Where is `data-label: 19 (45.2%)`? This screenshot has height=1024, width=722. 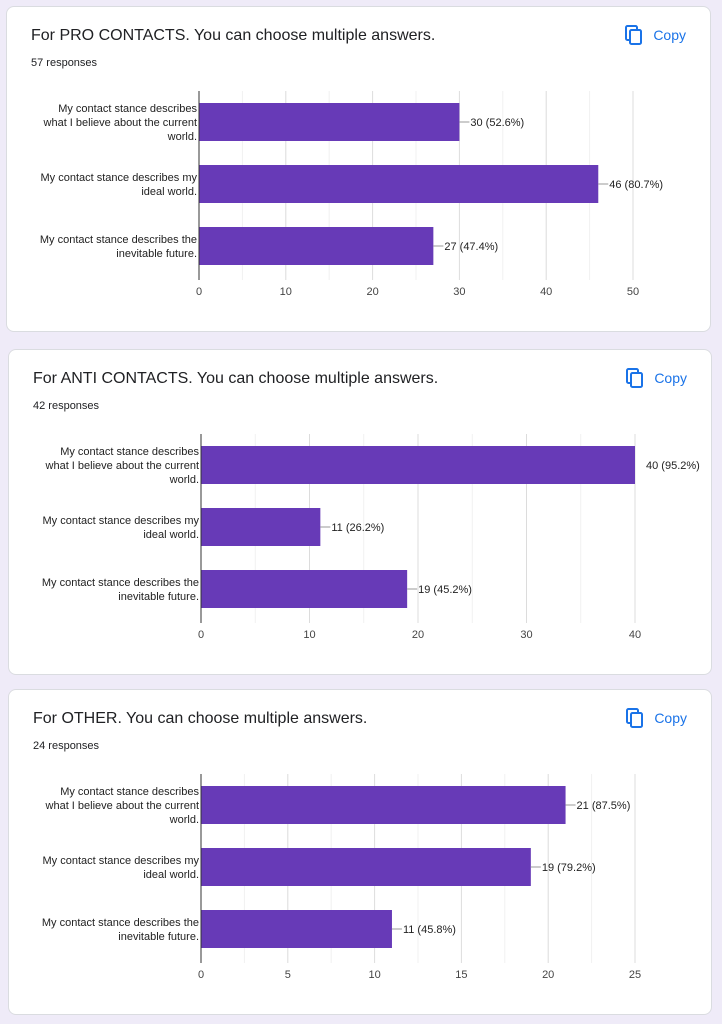
data-label: 19 (45.2%) is located at coordinates (445, 590).